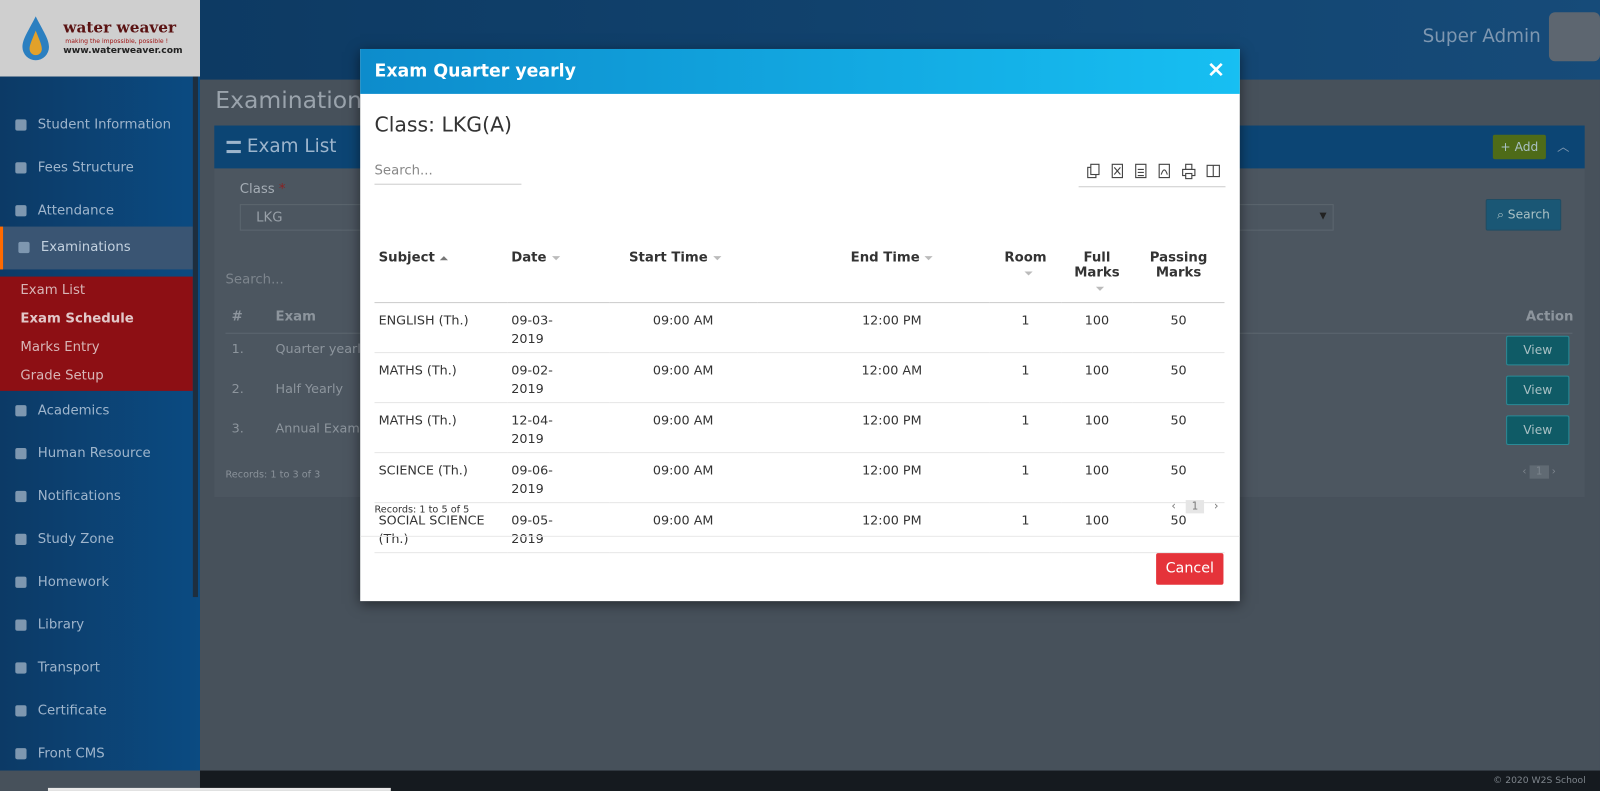 The height and width of the screenshot is (791, 1600). What do you see at coordinates (1025, 272) in the screenshot?
I see `column-header: Room` at bounding box center [1025, 272].